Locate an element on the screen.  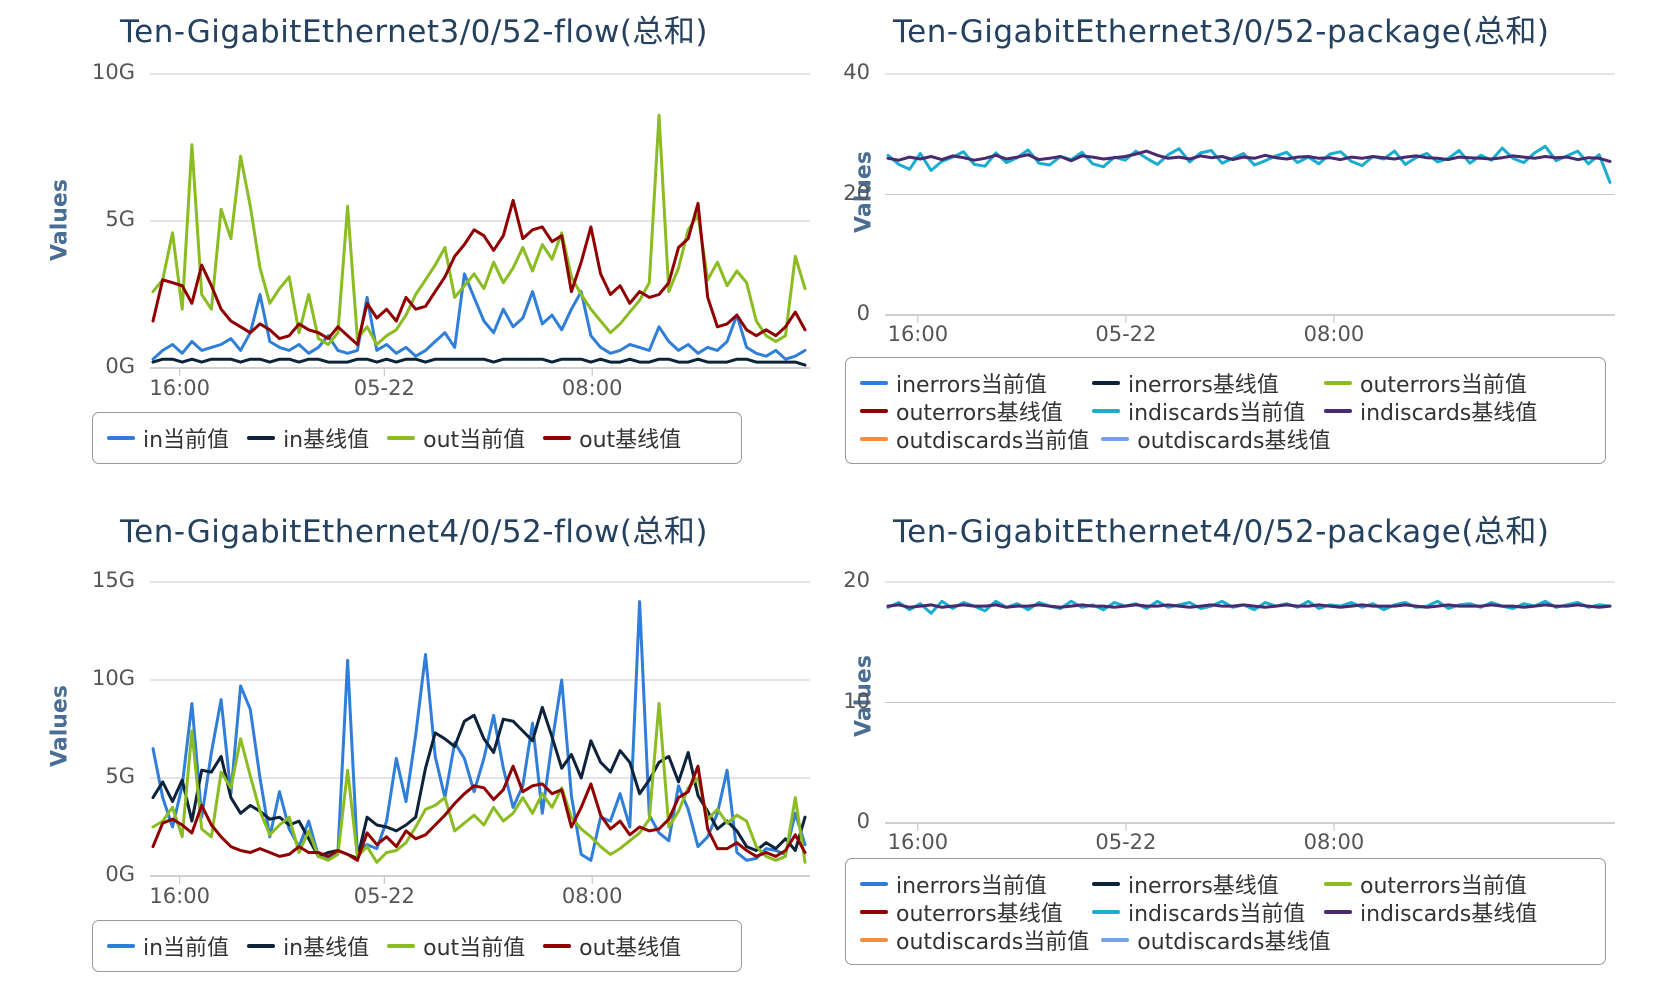
chart-title: Ten-GigabitEthernet3/0/52-flow(总和) is located at coordinates (414, 32).